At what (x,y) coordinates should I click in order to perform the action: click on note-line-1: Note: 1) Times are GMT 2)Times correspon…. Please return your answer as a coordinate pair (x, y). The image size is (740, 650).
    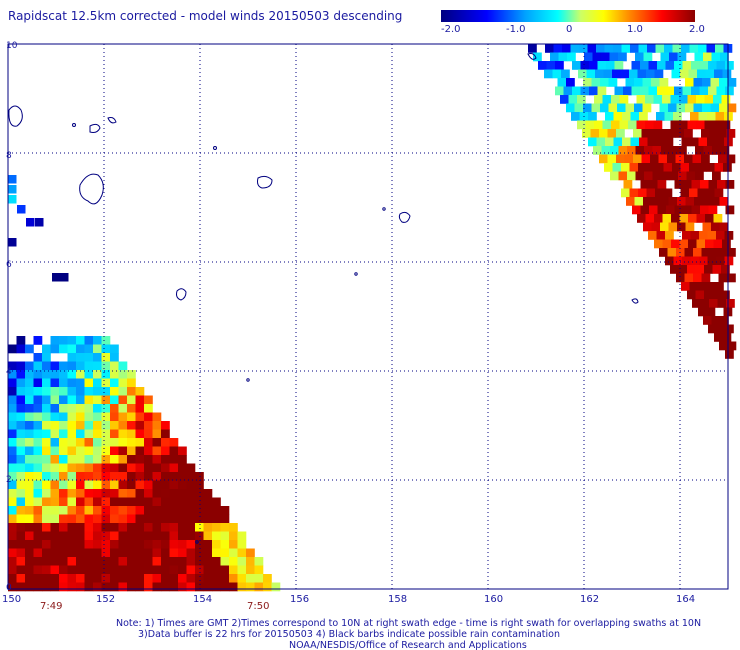
    Looking at the image, I should click on (408, 623).